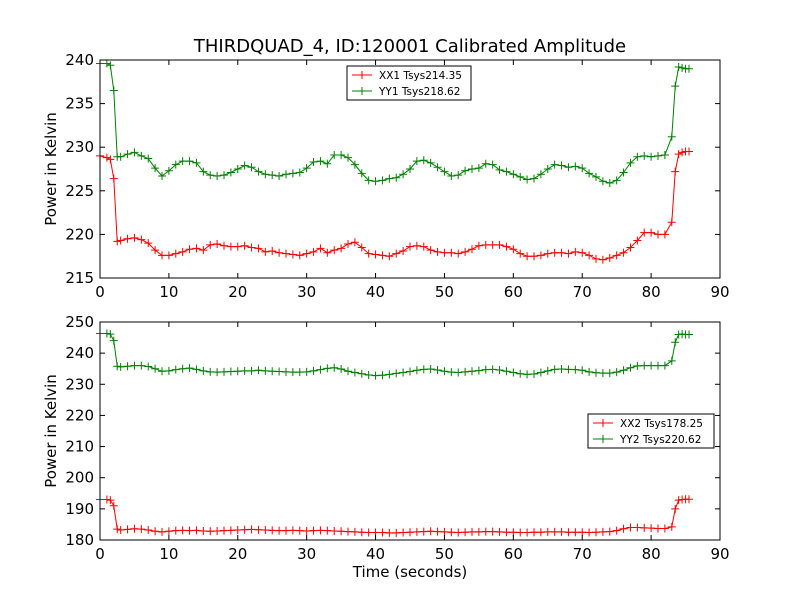  What do you see at coordinates (79, 509) in the screenshot?
I see `y-tick-label: 190` at bounding box center [79, 509].